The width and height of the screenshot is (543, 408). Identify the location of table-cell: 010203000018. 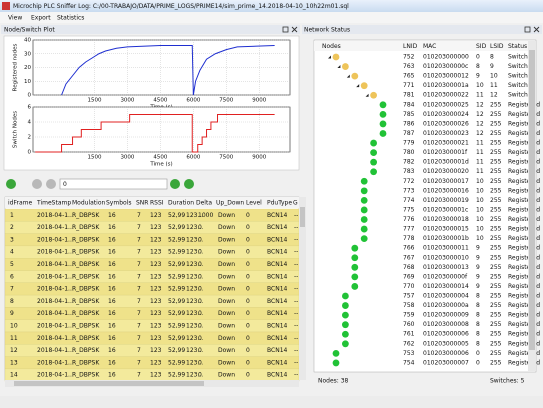
(446, 219).